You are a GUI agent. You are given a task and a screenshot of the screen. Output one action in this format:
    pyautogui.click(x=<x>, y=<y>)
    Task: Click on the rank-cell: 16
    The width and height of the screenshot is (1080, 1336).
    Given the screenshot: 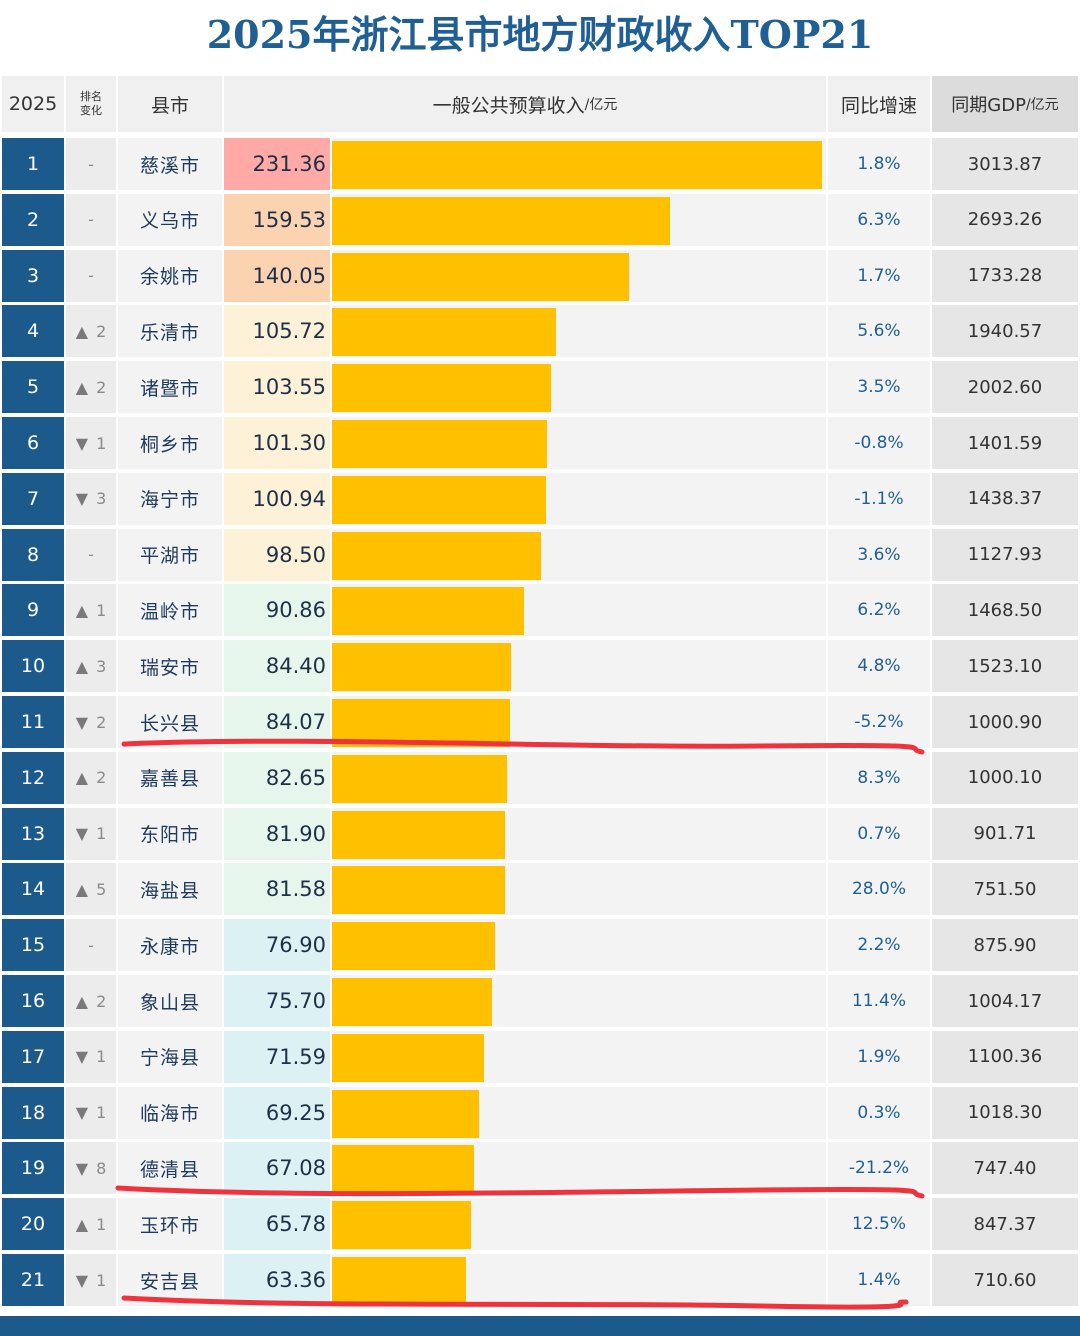 What is the action you would take?
    pyautogui.click(x=33, y=1002)
    